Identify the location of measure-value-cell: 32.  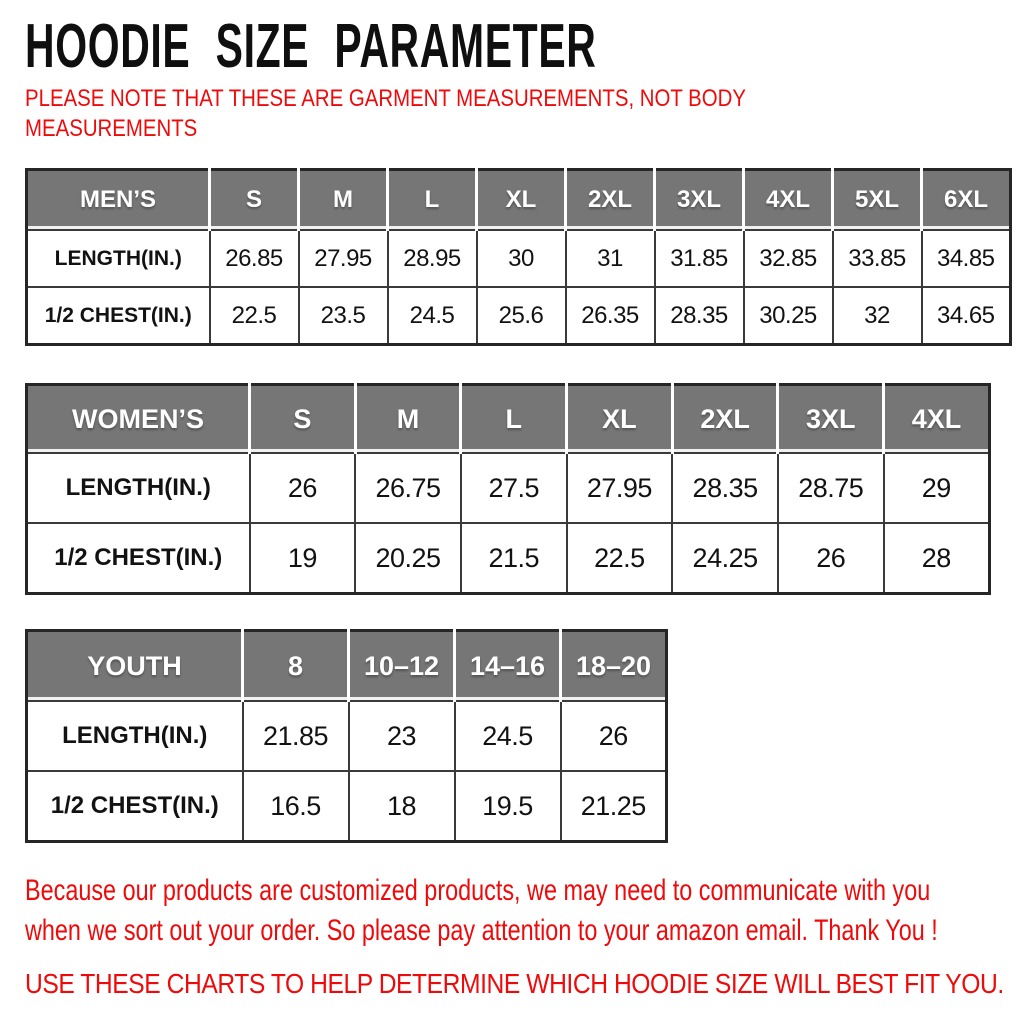
(877, 316).